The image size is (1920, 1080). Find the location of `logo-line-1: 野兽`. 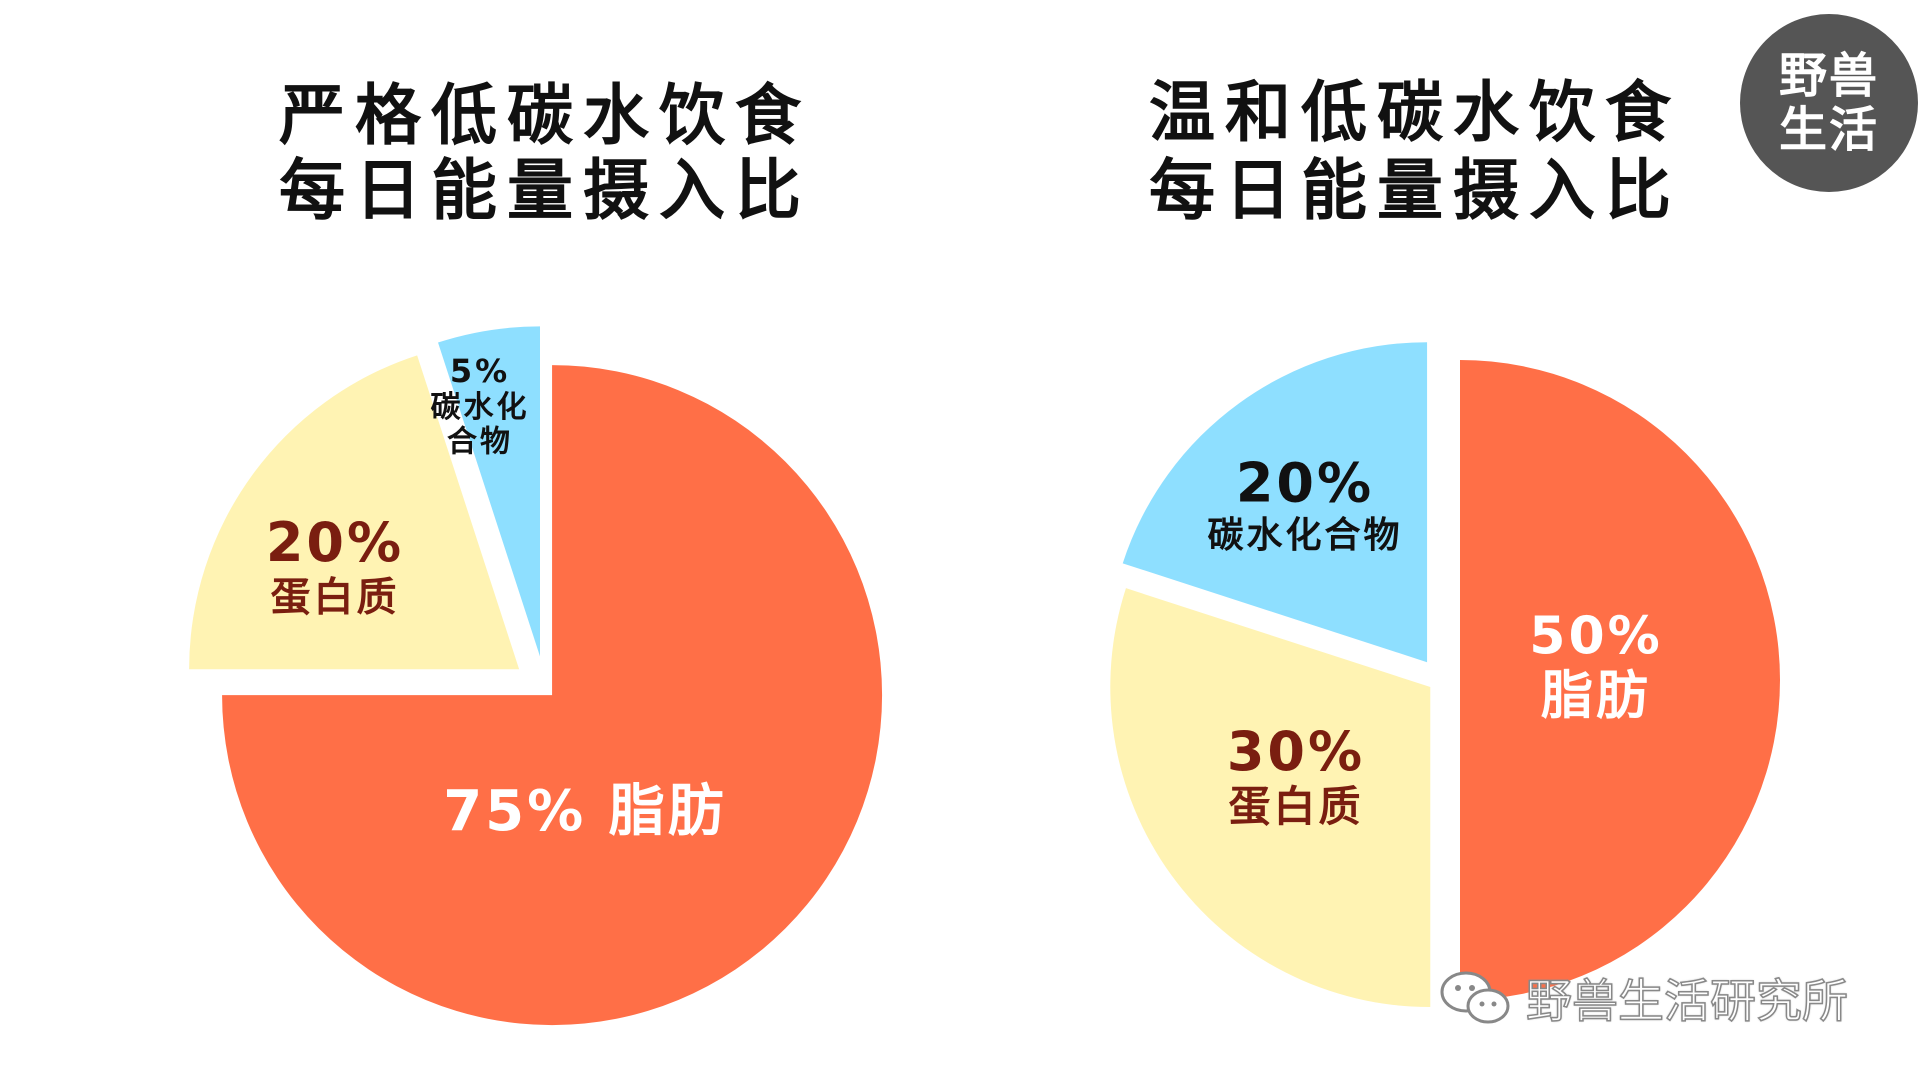

logo-line-1: 野兽 is located at coordinates (1828, 76).